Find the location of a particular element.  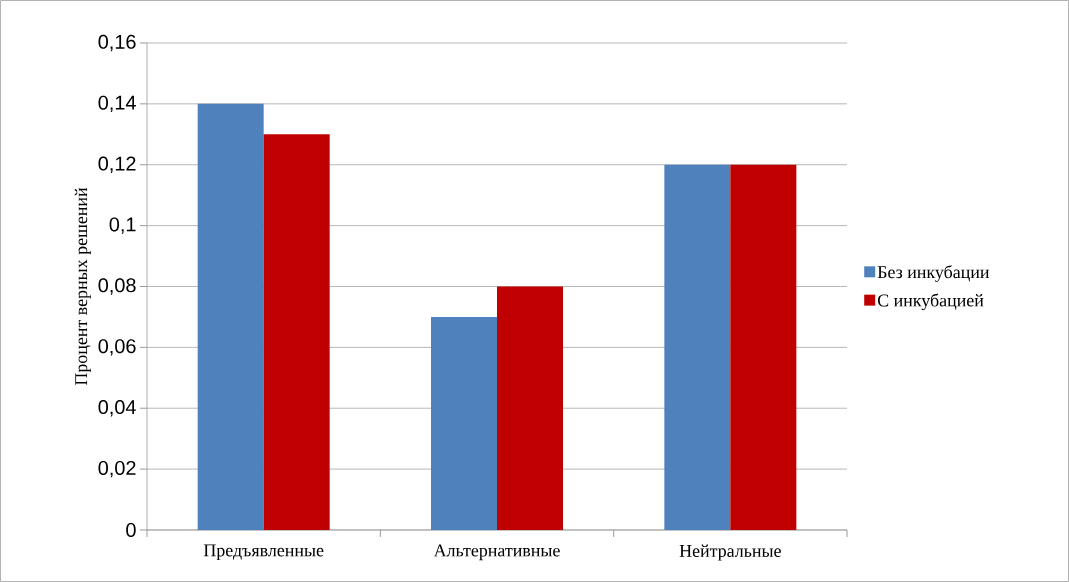

y-tick-label: 0,12 is located at coordinates (117, 164).